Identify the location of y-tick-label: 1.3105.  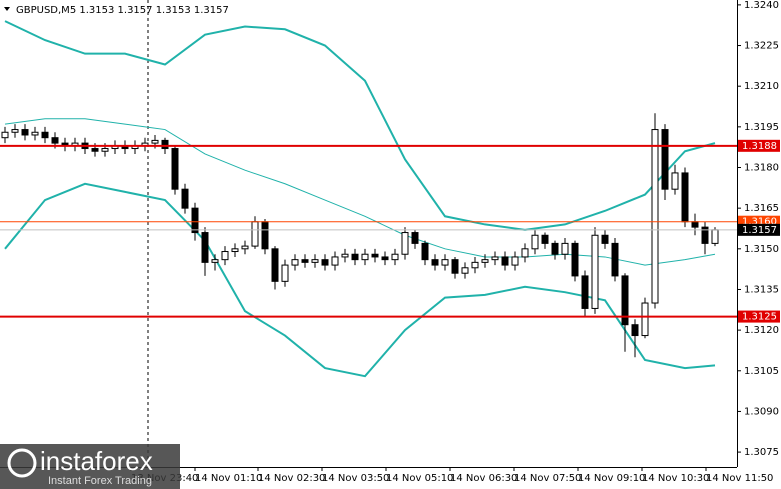
(761, 371).